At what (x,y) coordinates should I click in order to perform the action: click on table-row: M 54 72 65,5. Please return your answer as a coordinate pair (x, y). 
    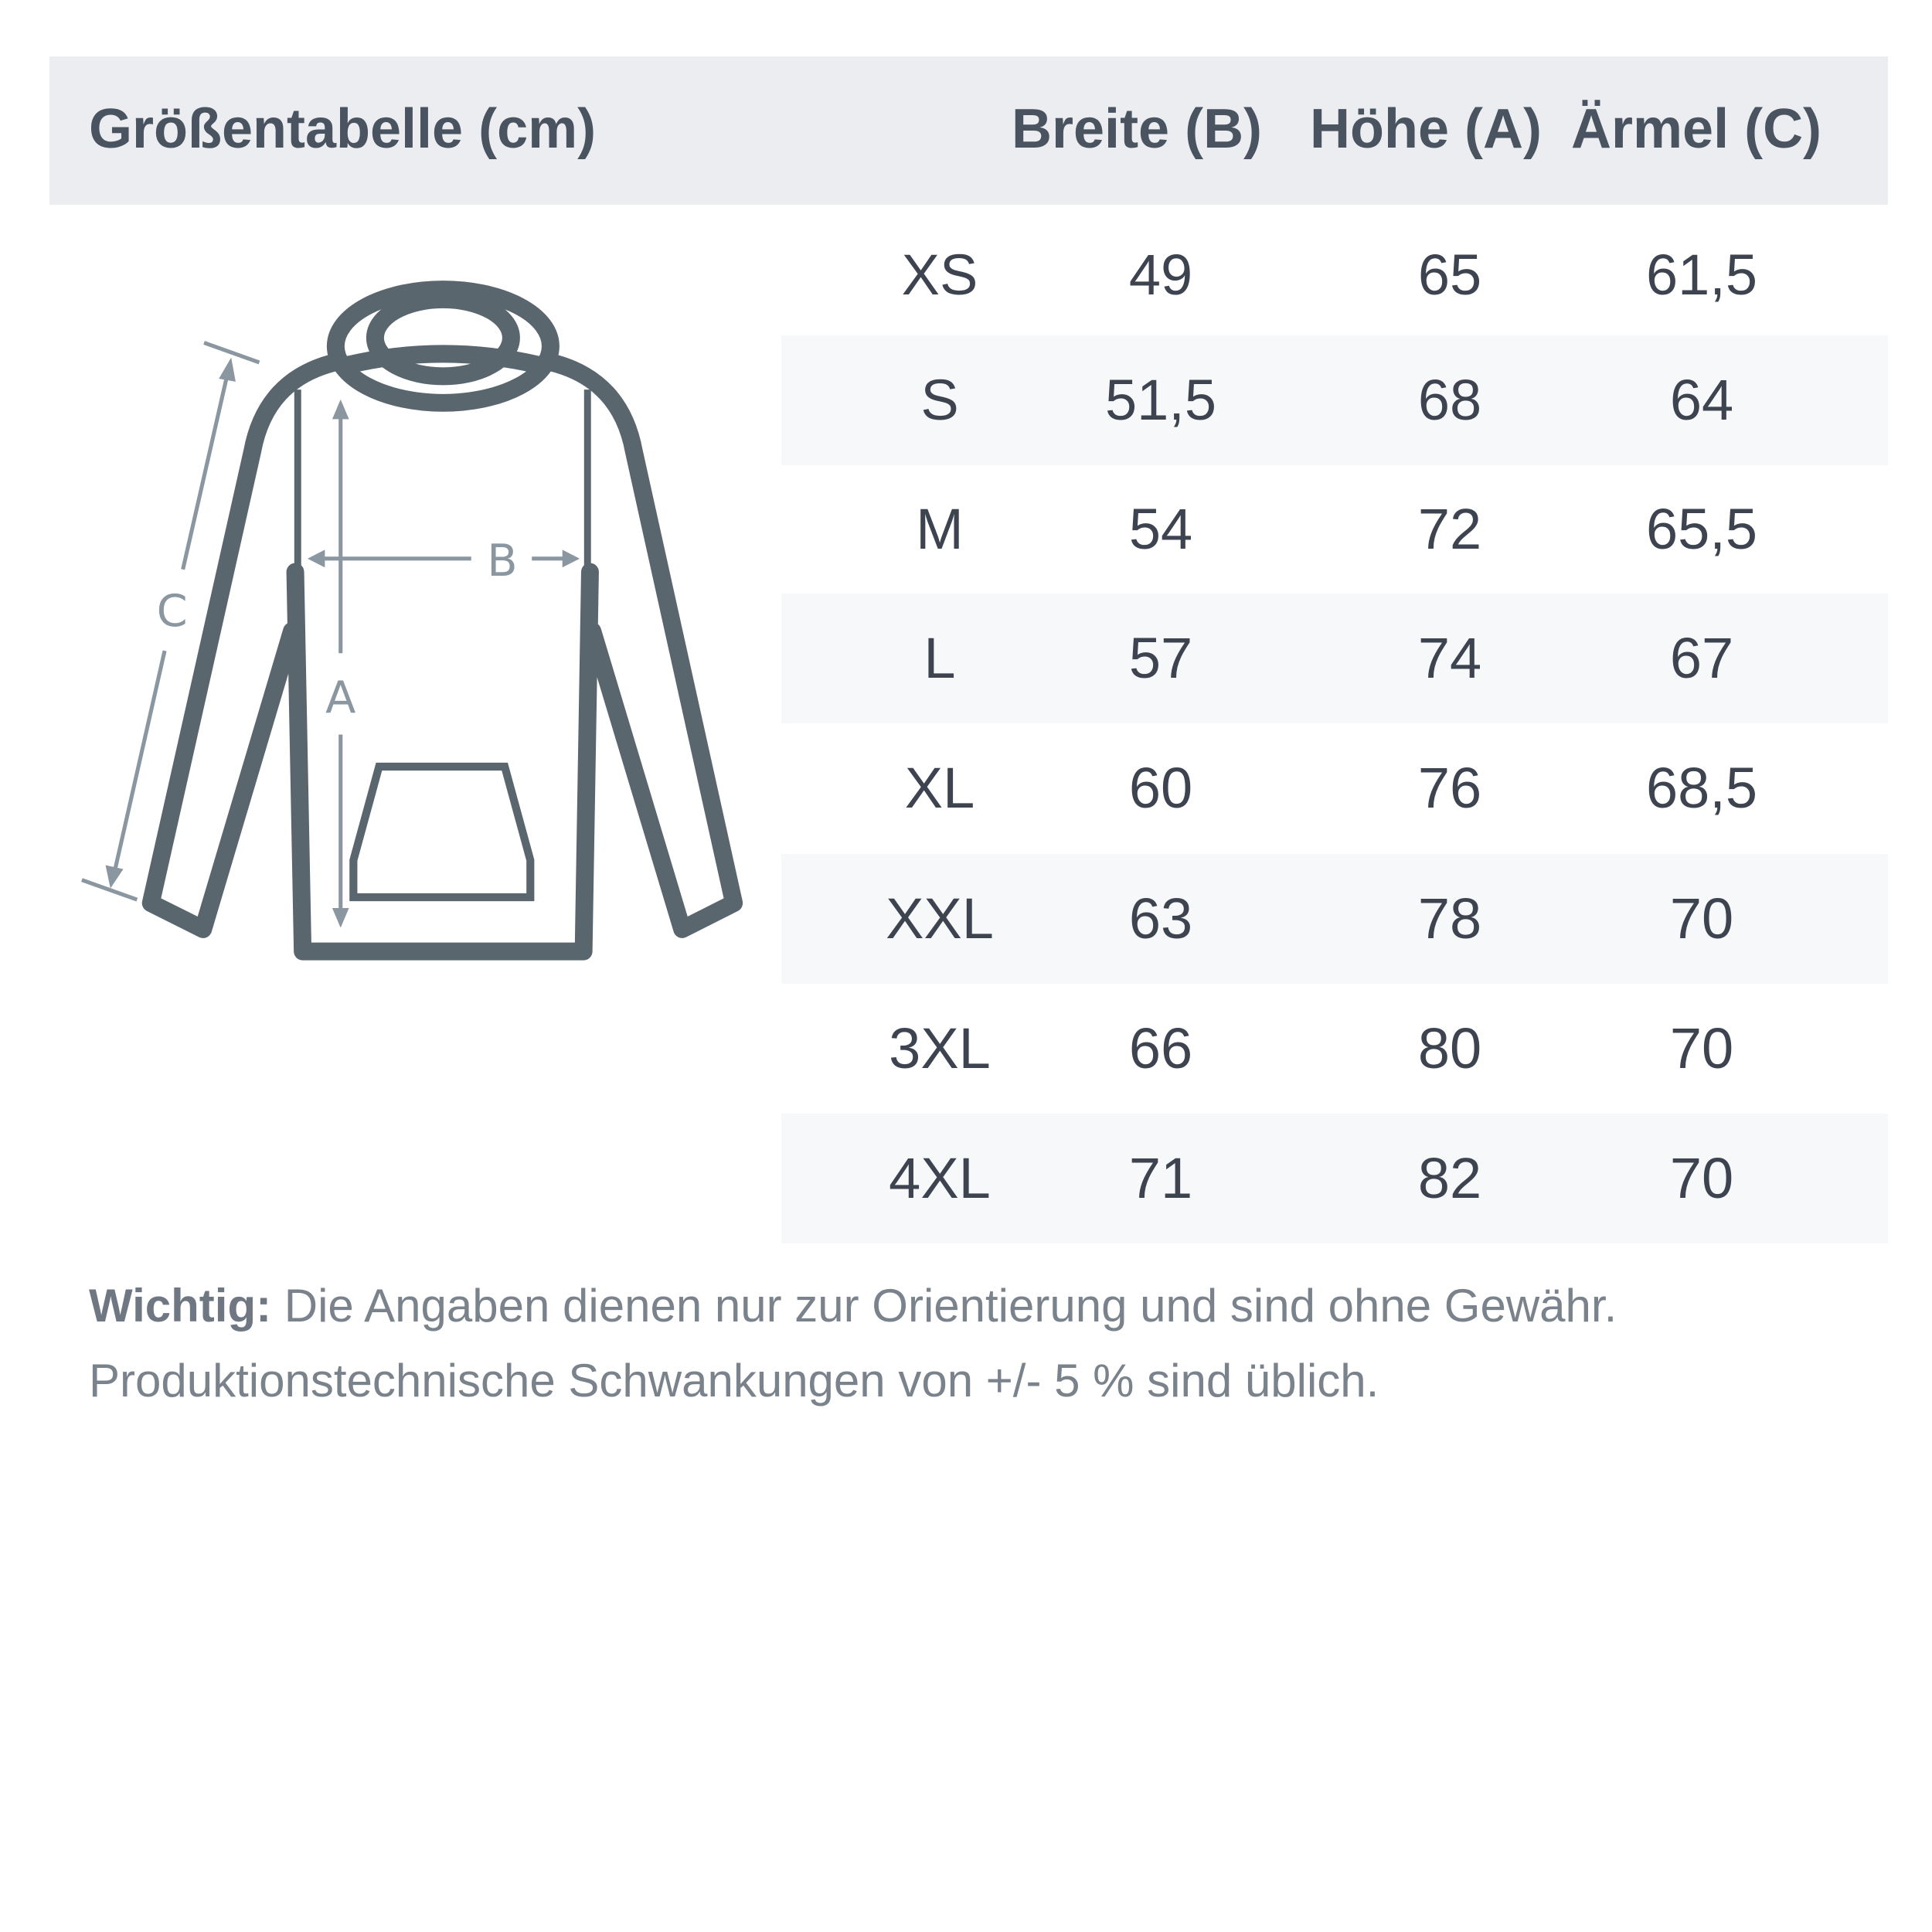
    Looking at the image, I should click on (1334, 529).